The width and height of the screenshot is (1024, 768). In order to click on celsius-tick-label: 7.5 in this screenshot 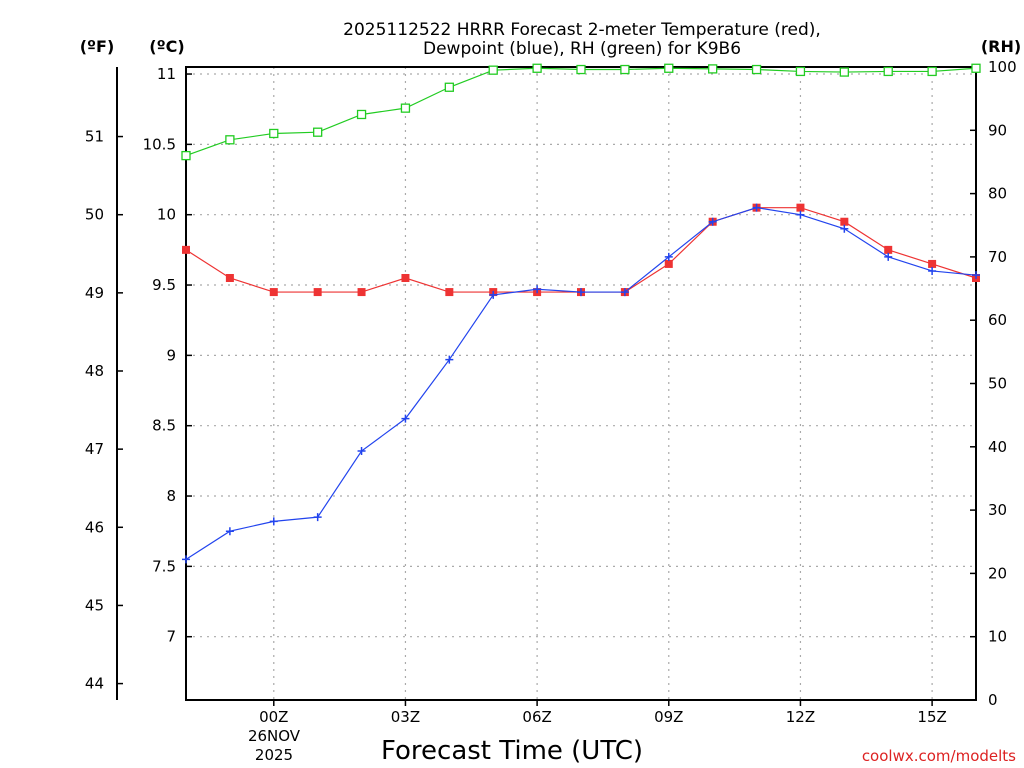, I will do `click(164, 566)`.